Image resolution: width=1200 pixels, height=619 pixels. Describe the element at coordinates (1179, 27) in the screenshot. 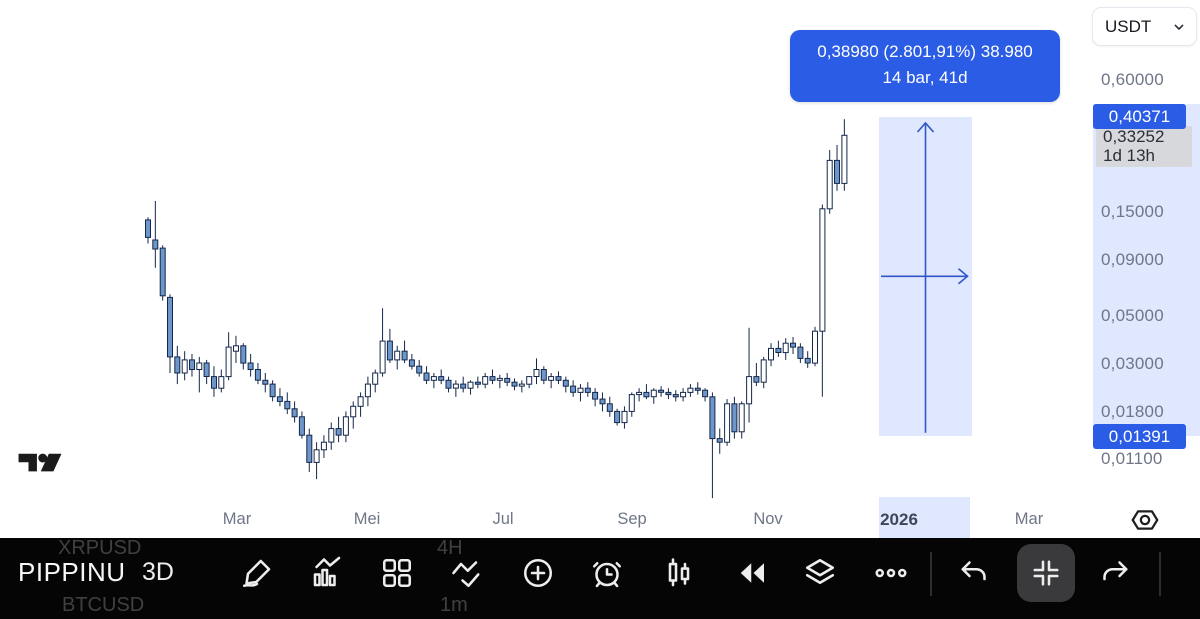

I see `chevron-down-icon` at that location.